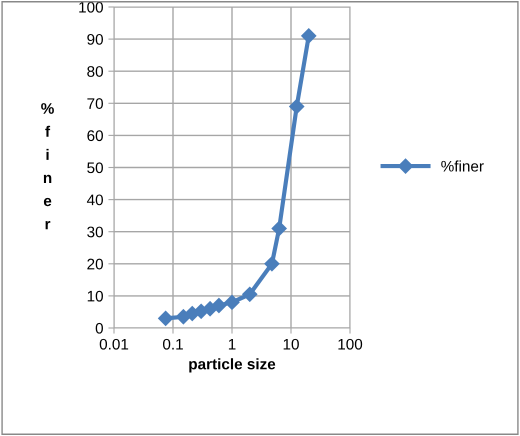 The image size is (520, 436). What do you see at coordinates (462, 166) in the screenshot?
I see `legend-label: %finer` at bounding box center [462, 166].